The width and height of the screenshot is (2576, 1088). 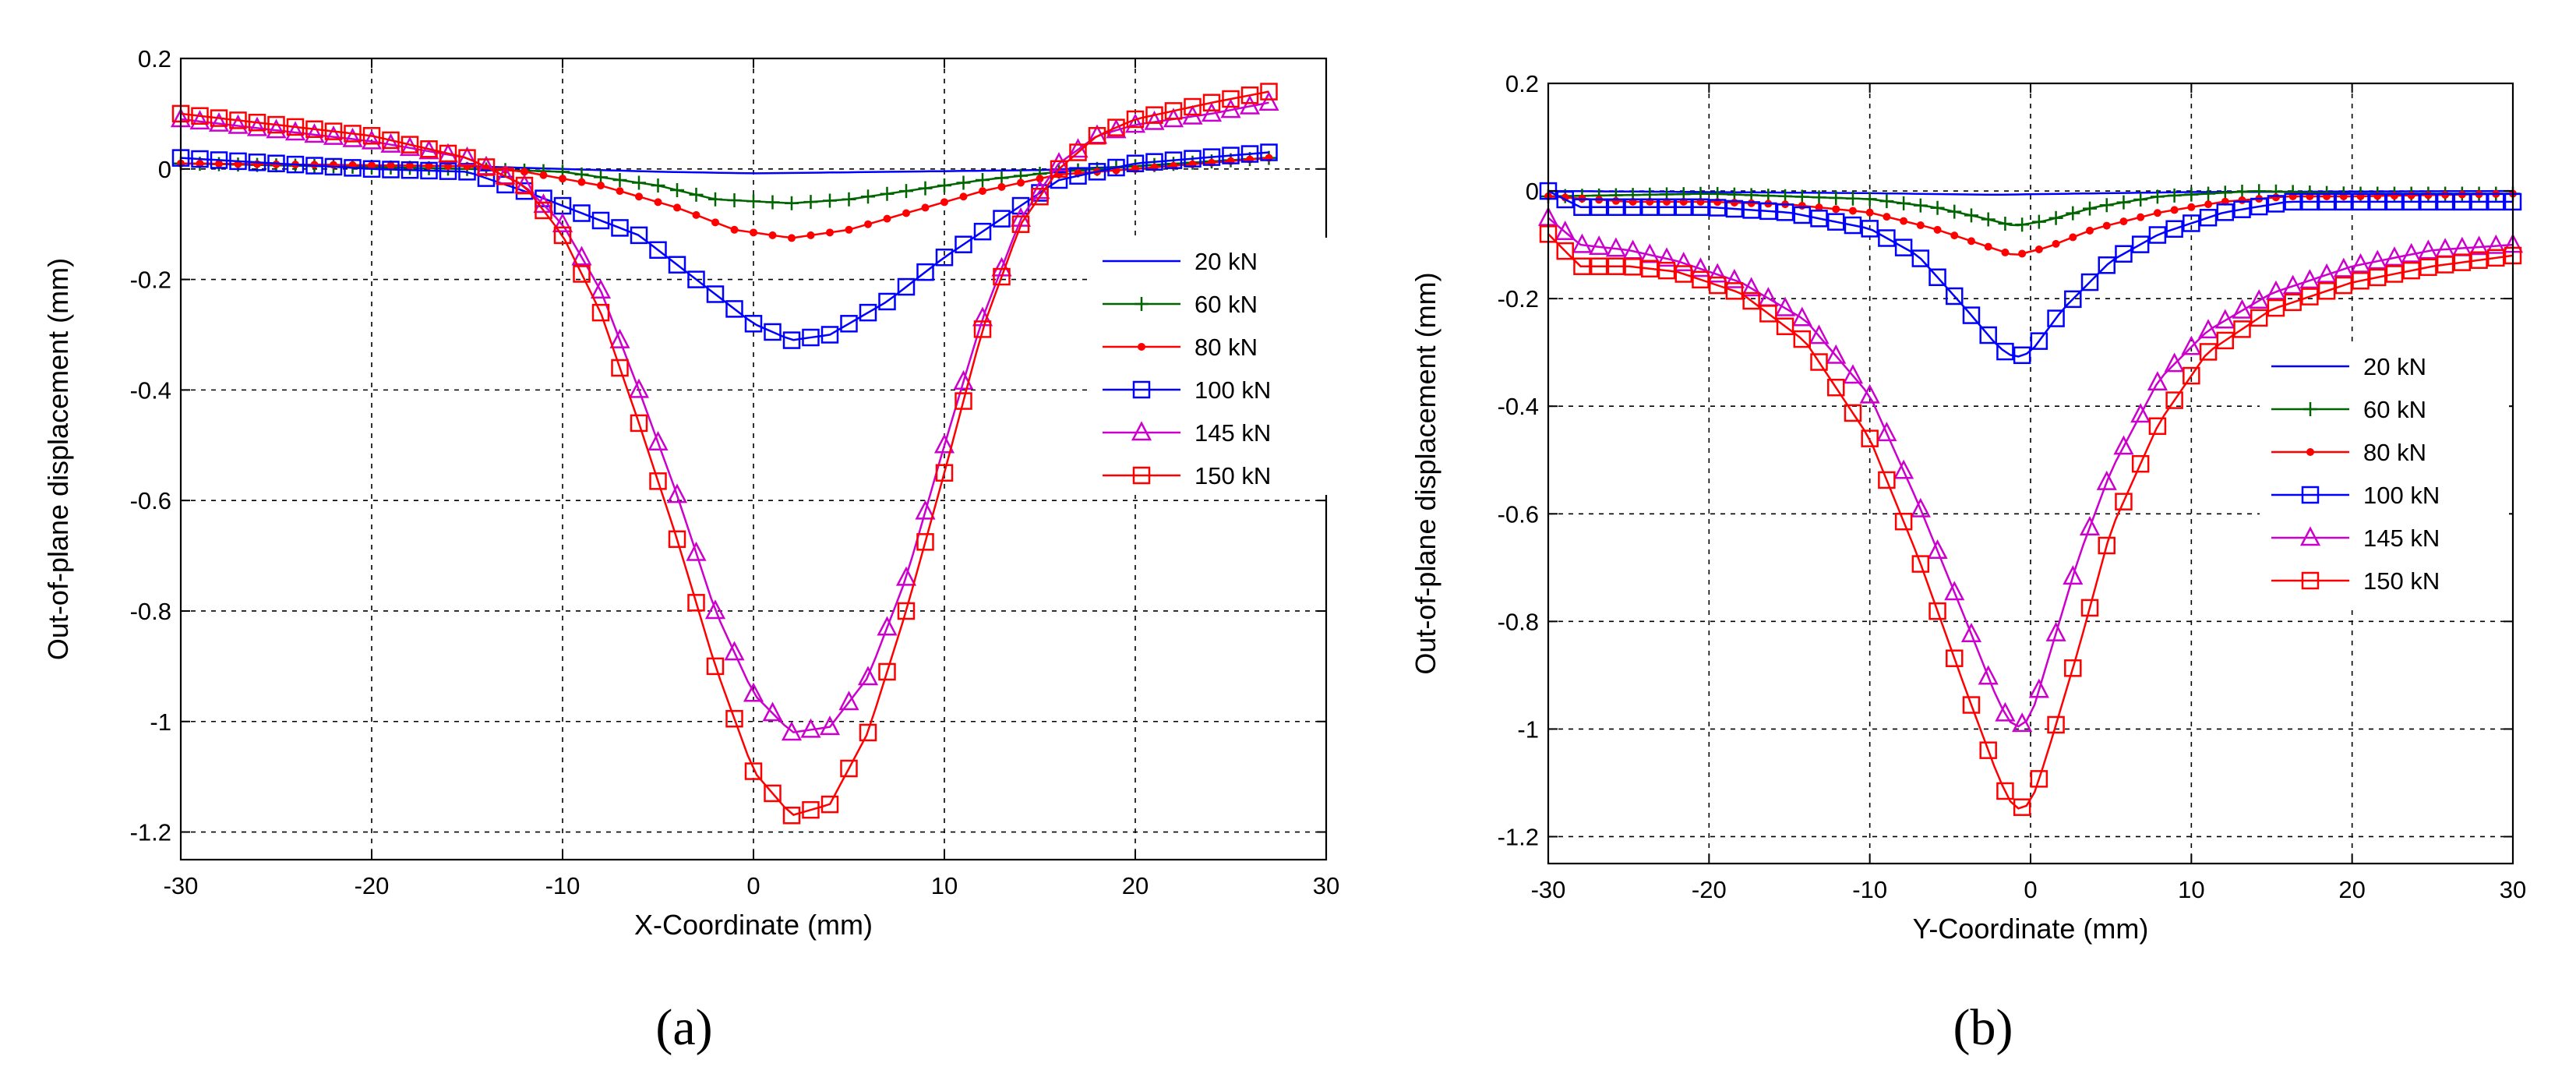 What do you see at coordinates (1522, 83) in the screenshot?
I see `y-tick-label: 0.2` at bounding box center [1522, 83].